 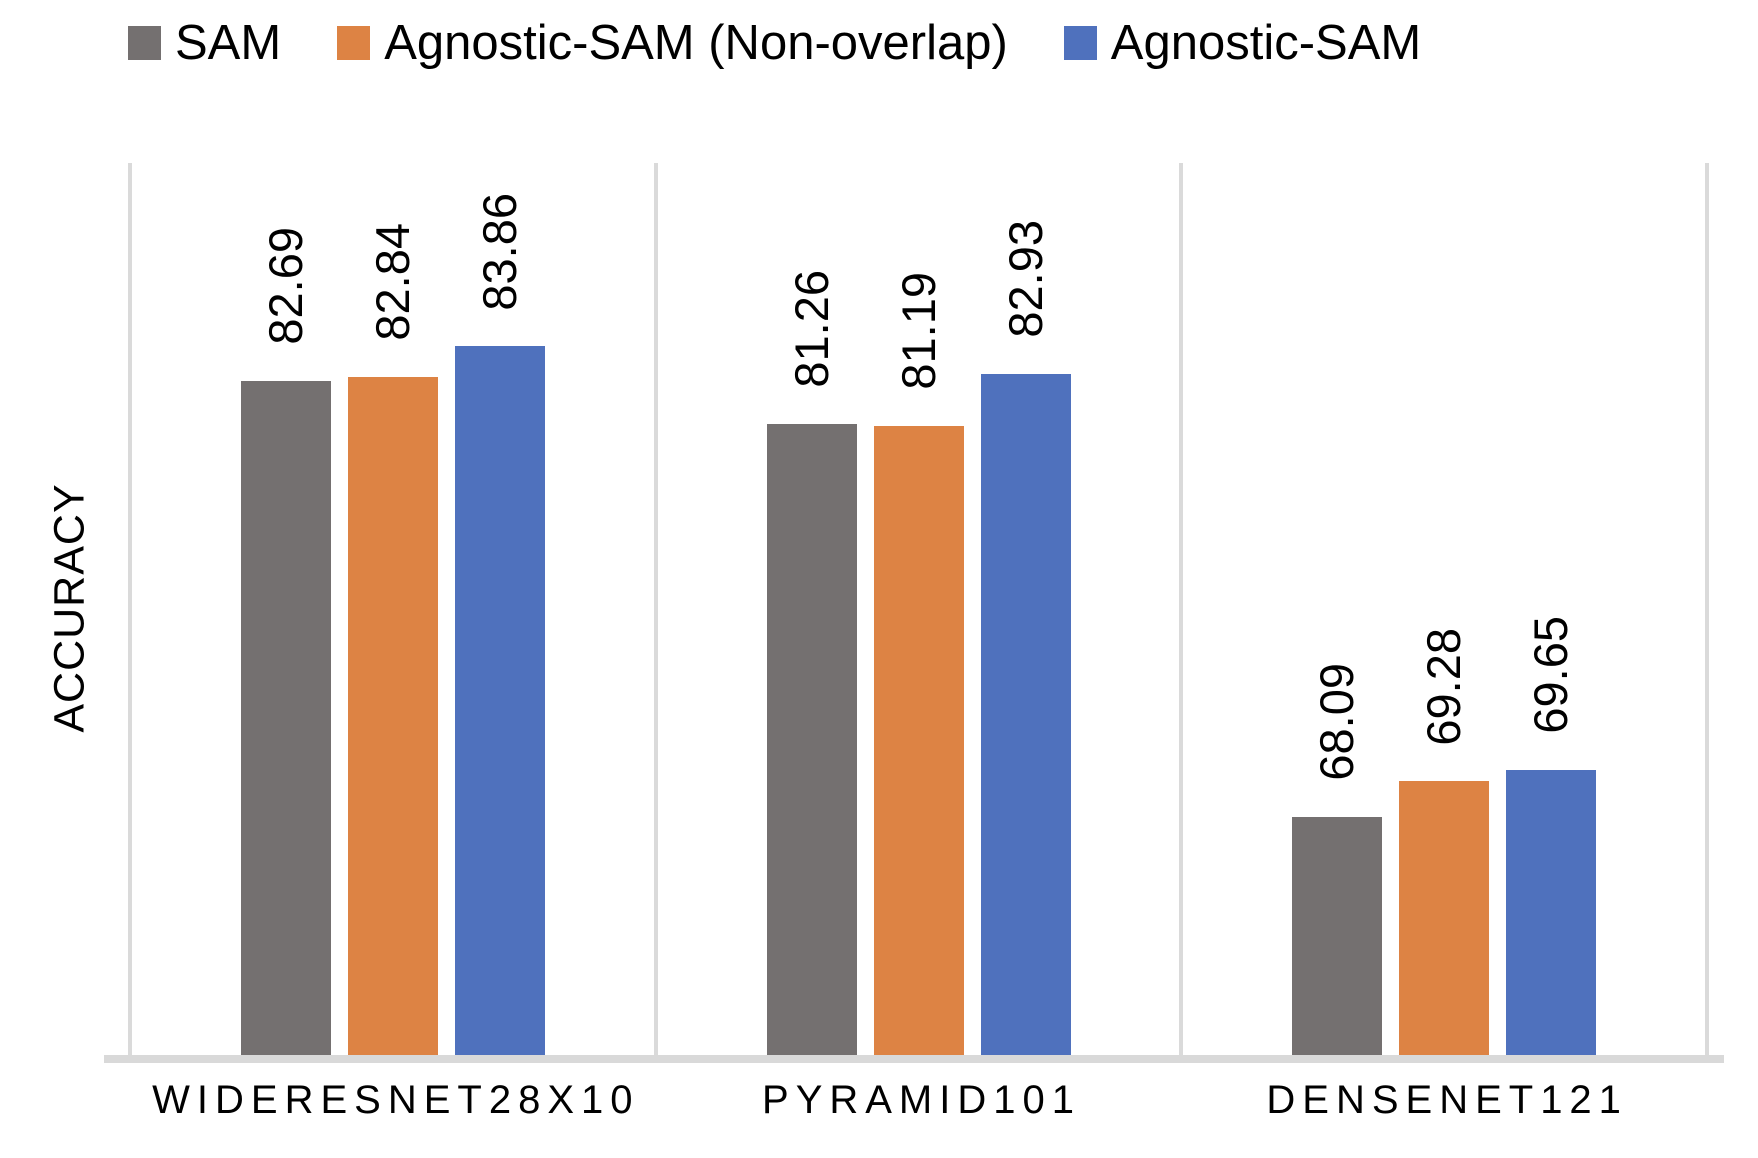 I want to click on category-label-wideresnet28x10: WIDERESNET28X10, so click(x=396, y=1100).